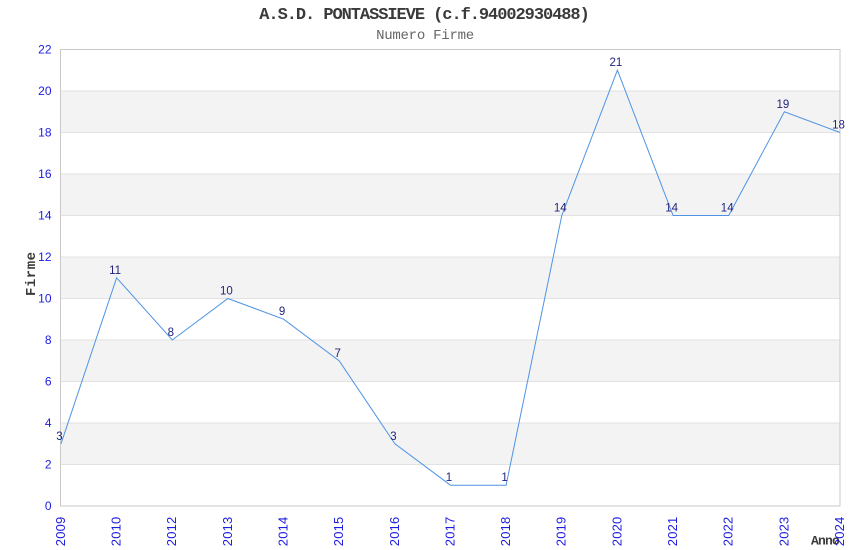 The width and height of the screenshot is (850, 550). I want to click on svg-text: 19, so click(783, 105).